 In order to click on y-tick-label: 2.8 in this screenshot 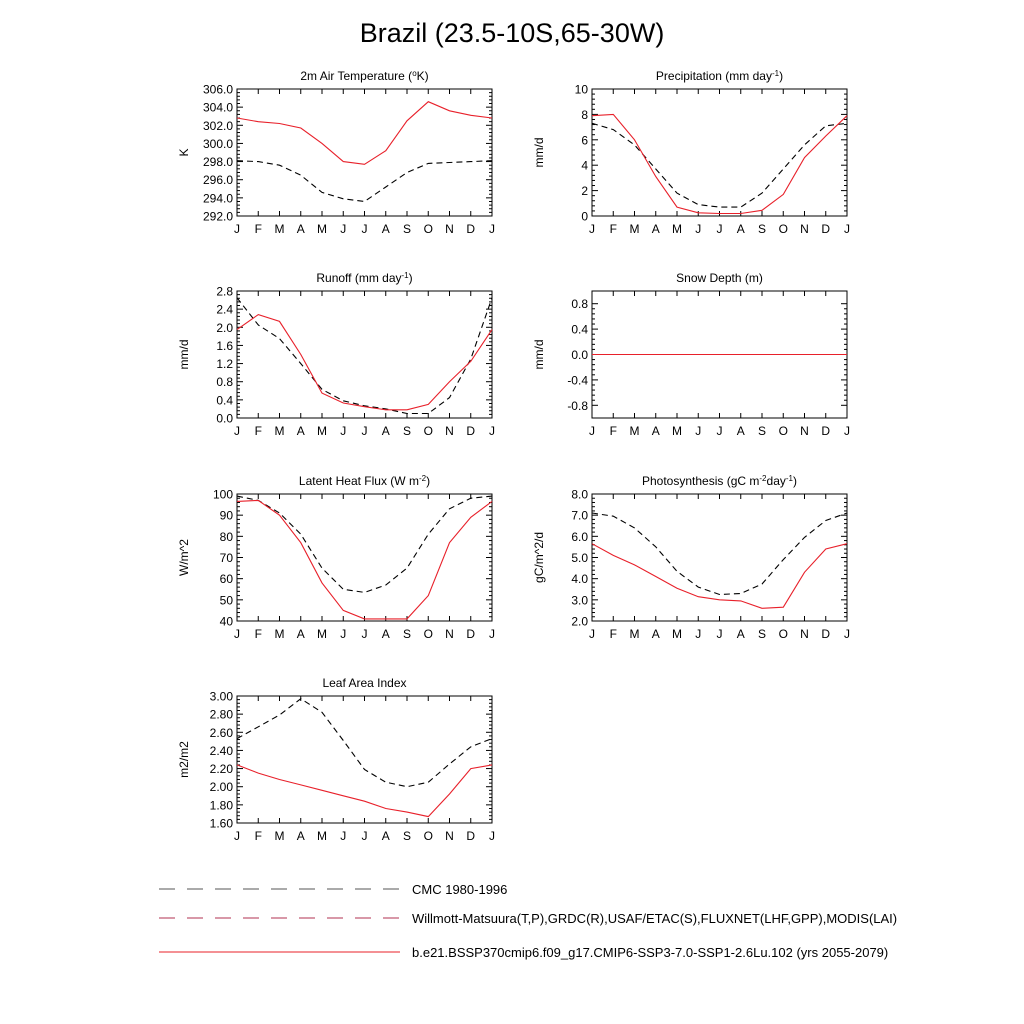, I will do `click(224, 292)`.